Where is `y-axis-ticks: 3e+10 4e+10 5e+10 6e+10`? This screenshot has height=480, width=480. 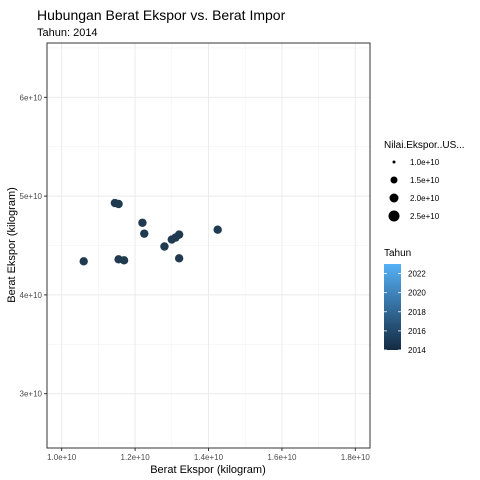
y-axis-ticks: 3e+10 4e+10 5e+10 6e+10 is located at coordinates (33, 246).